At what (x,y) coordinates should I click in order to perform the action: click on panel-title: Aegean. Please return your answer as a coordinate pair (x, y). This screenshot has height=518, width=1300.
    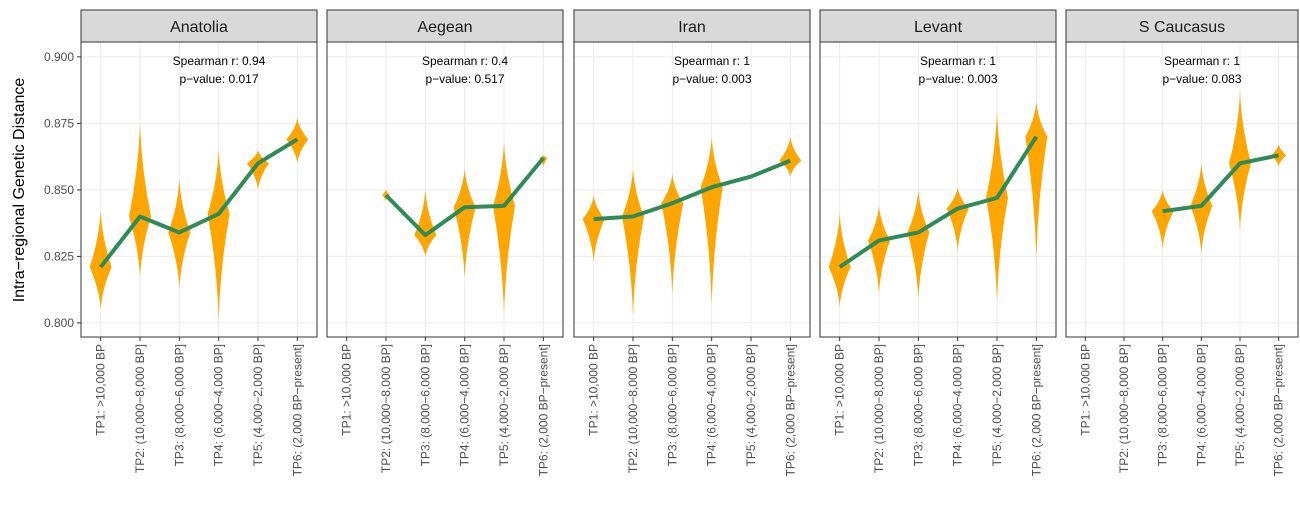
    Looking at the image, I should click on (444, 27).